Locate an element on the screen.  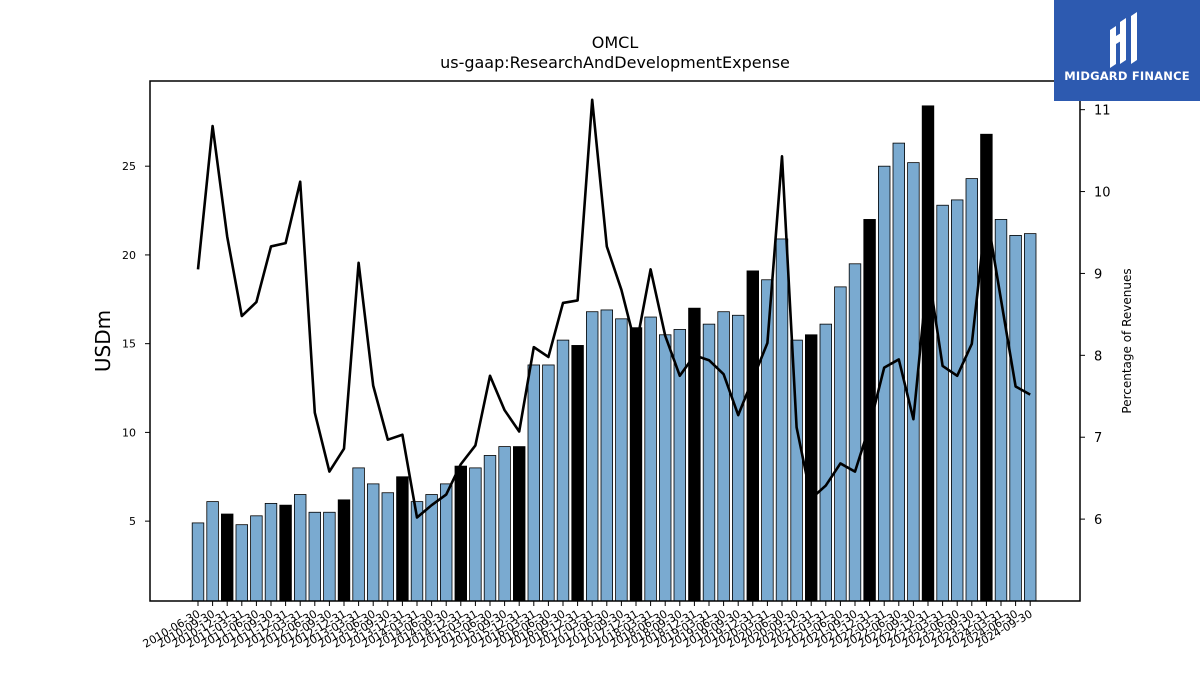
y-tick-label-10: 10 is located at coordinates (129, 432).